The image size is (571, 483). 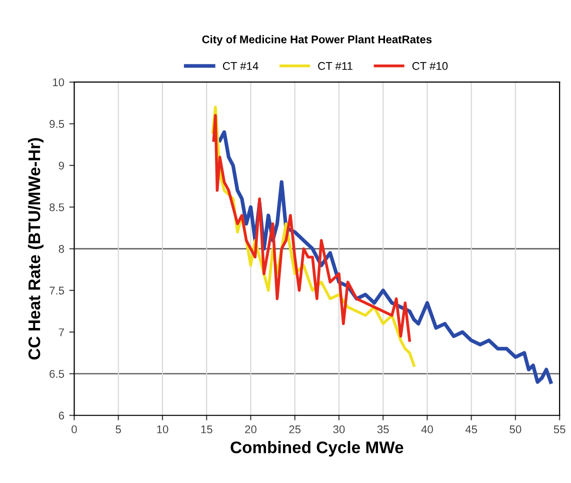 What do you see at coordinates (118, 430) in the screenshot?
I see `x-tick-label: 5` at bounding box center [118, 430].